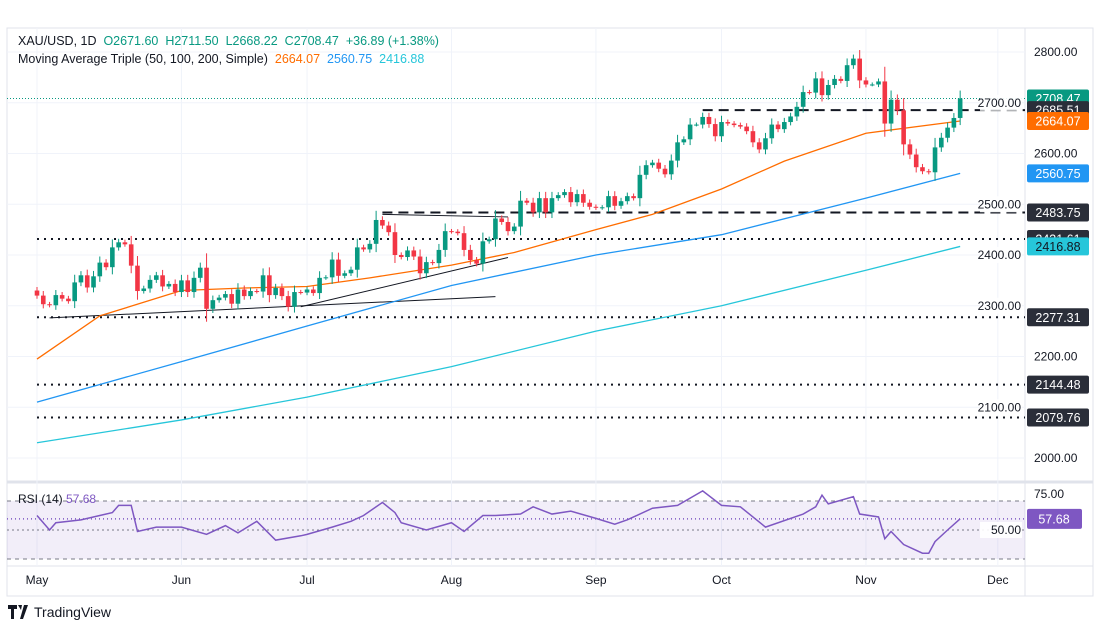  What do you see at coordinates (1049, 494) in the screenshot?
I see `rsi-tick-label: 75.00` at bounding box center [1049, 494].